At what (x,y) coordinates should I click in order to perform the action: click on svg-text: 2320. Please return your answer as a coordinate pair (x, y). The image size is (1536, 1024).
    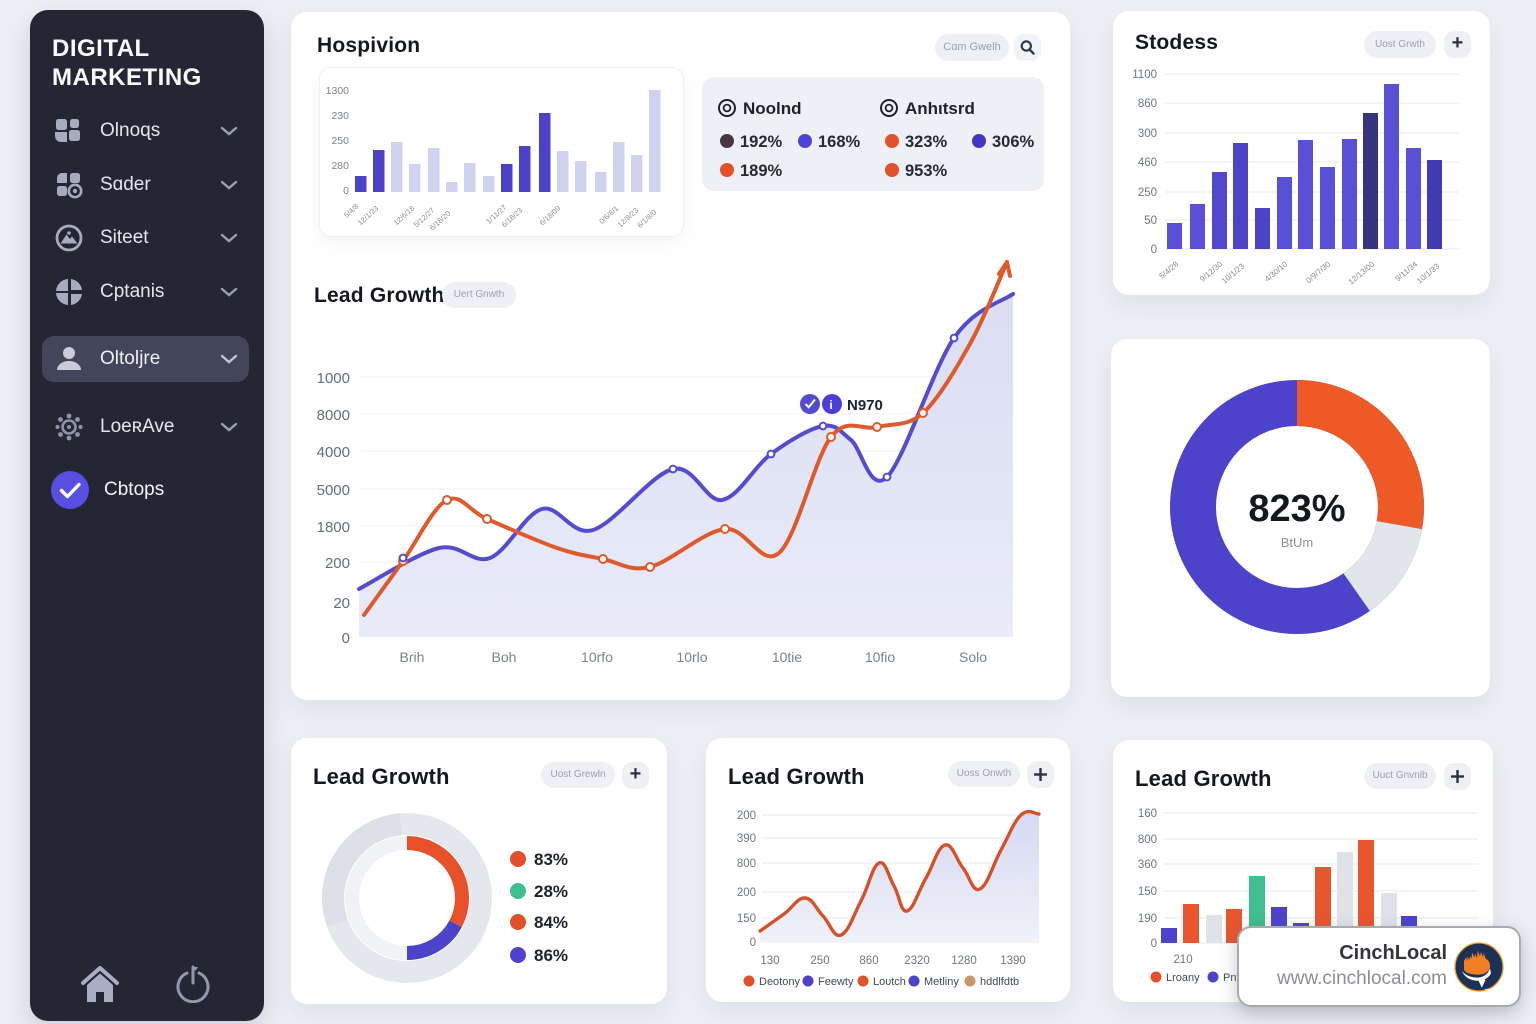
    Looking at the image, I should click on (917, 961).